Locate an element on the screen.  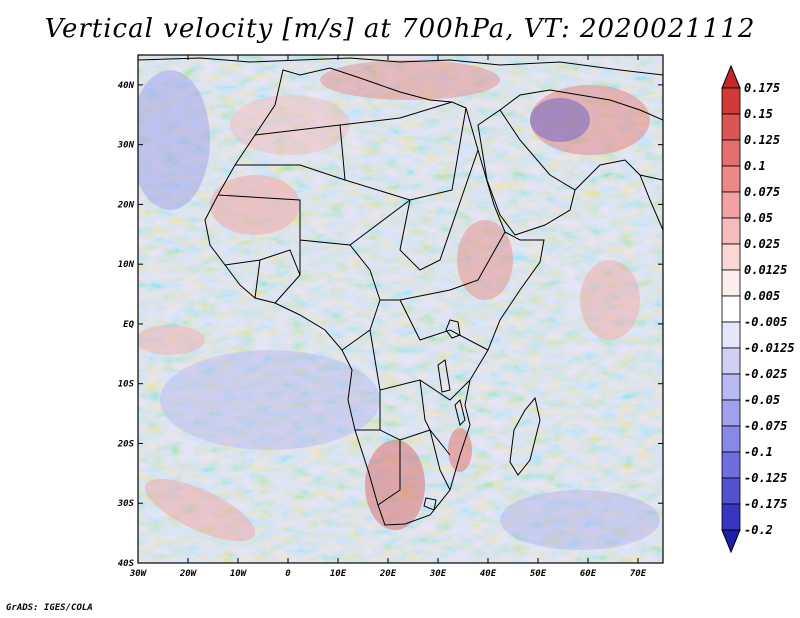
lon-label: 20W is located at coordinates (188, 574).